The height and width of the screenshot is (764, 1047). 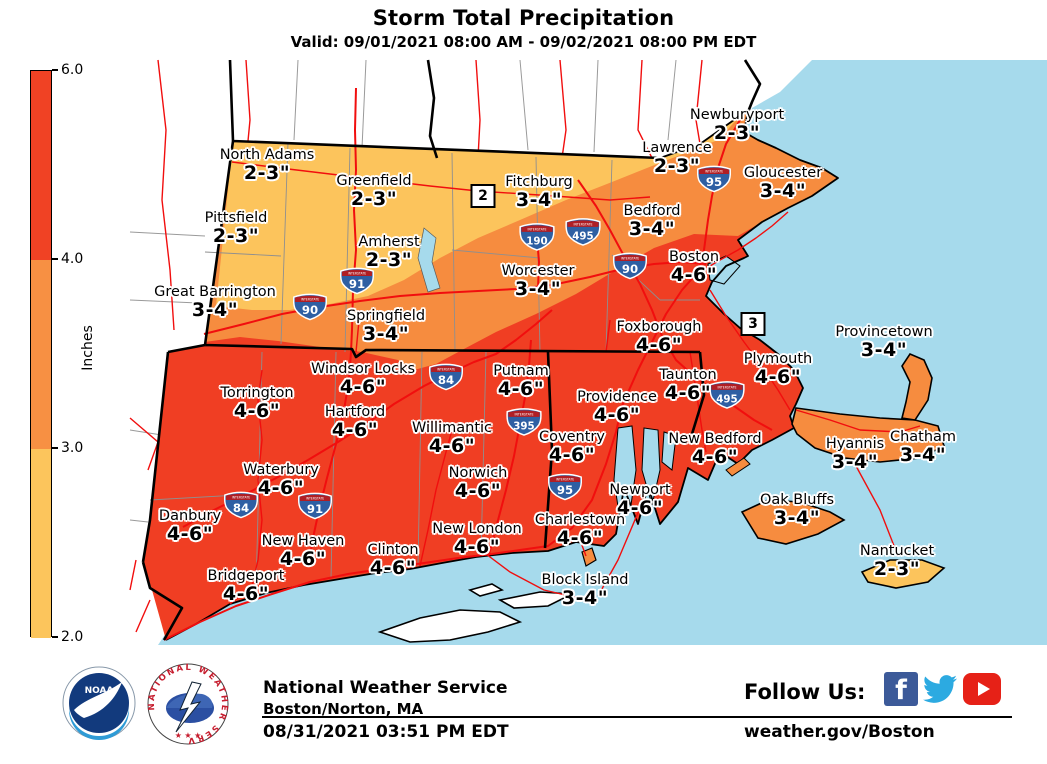 I want to click on city-name: Foxborough, so click(x=659, y=326).